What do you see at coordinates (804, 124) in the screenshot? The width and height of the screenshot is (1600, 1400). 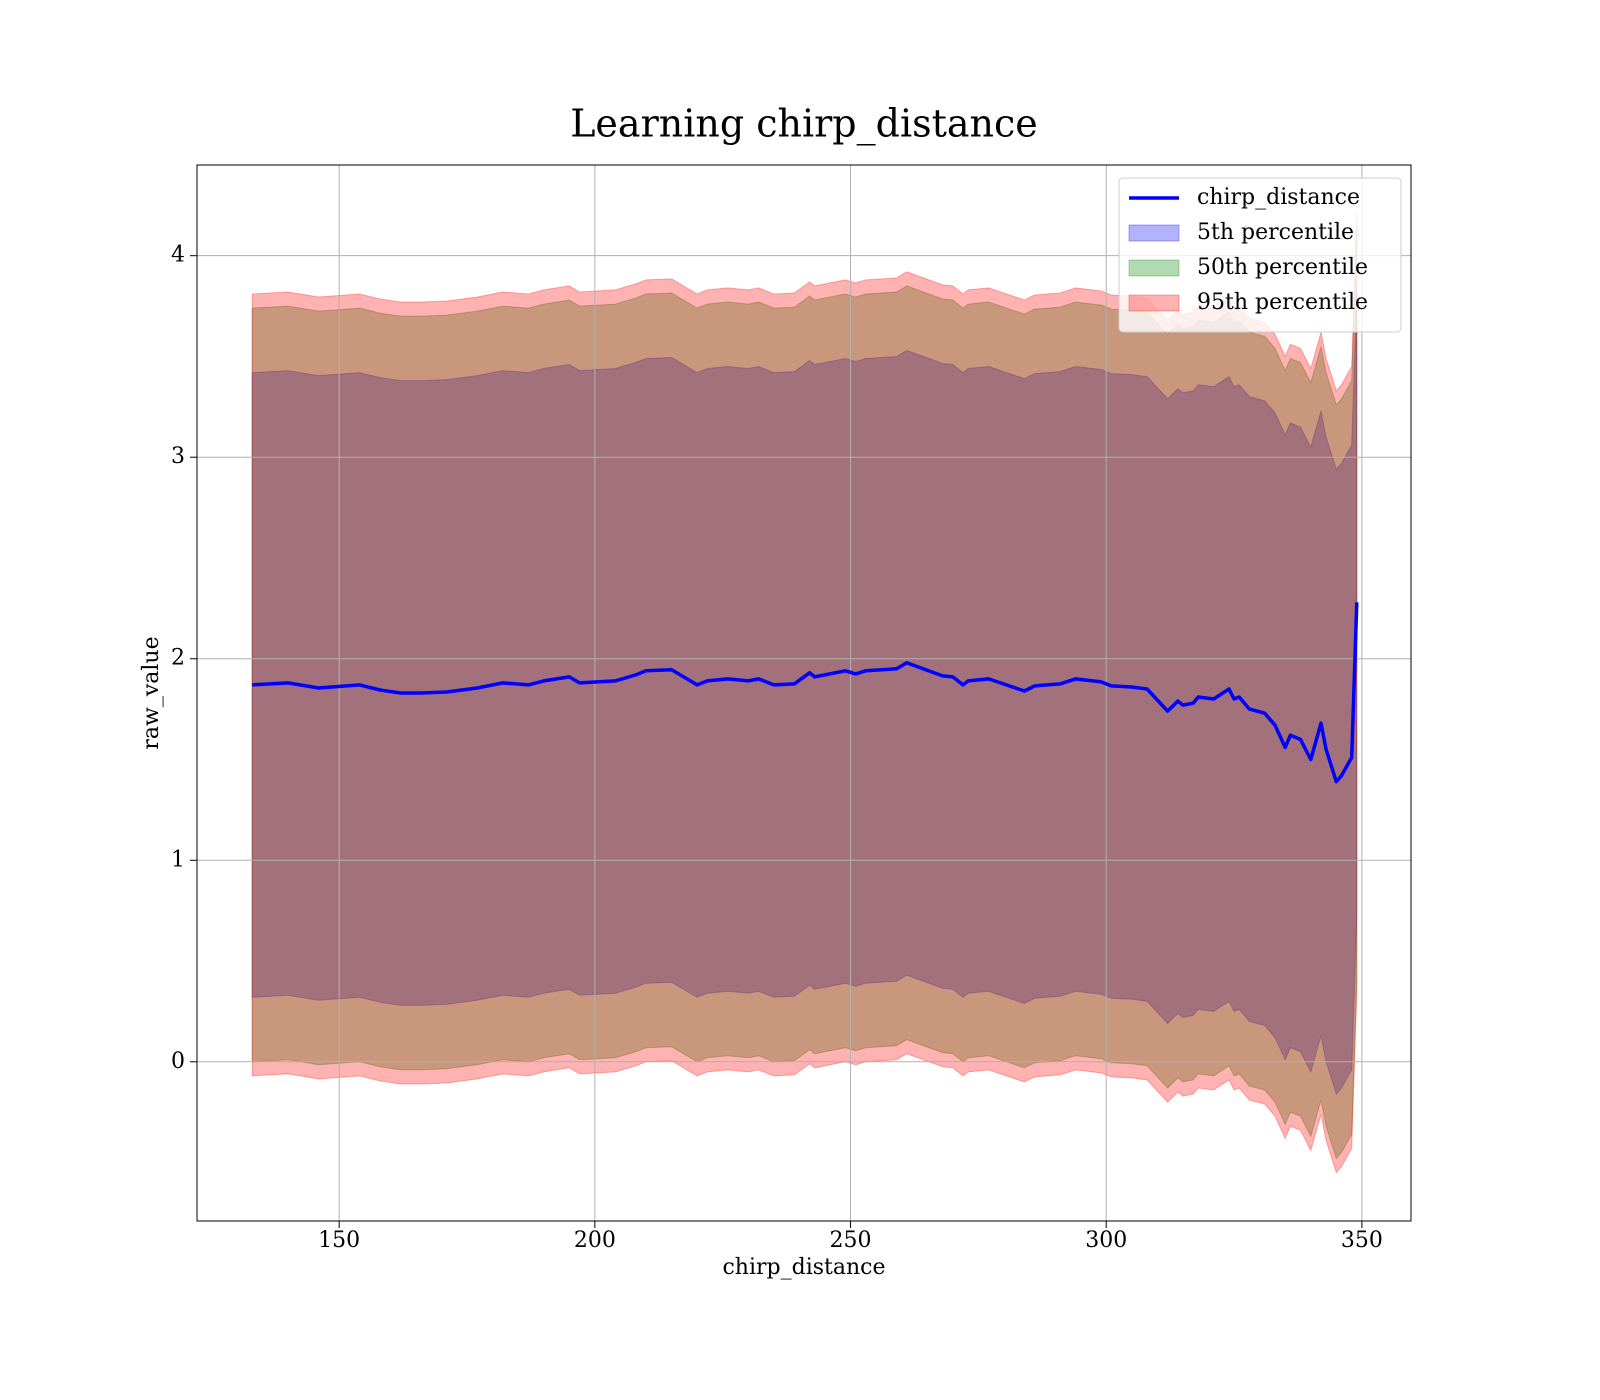 I see `chart-title: Learning chirp_distance` at bounding box center [804, 124].